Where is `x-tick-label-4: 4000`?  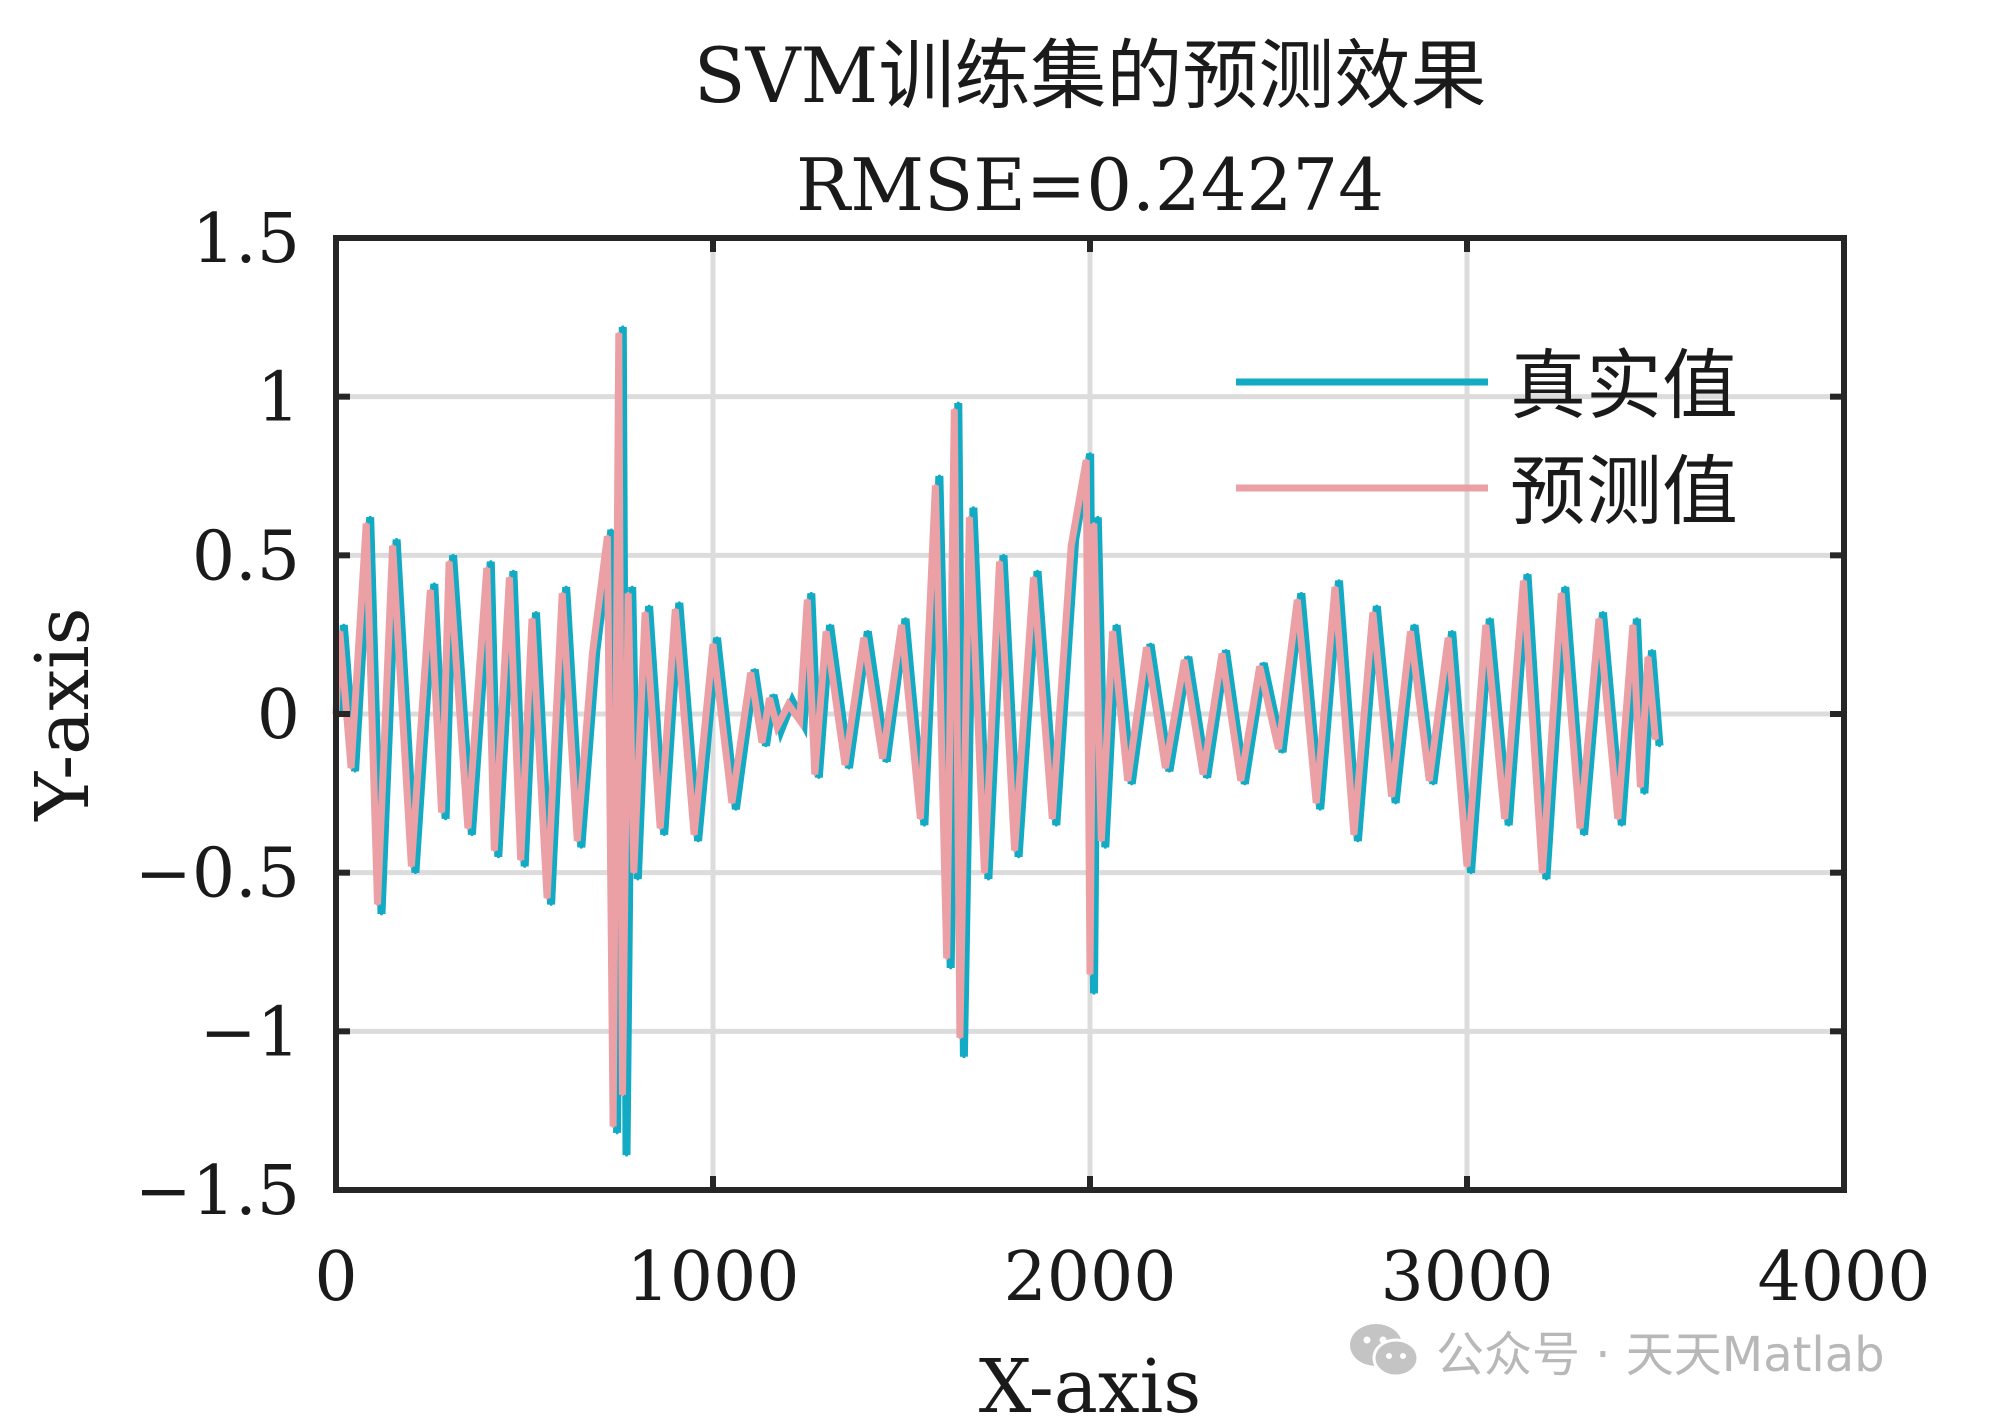
x-tick-label-4: 4000 is located at coordinates (1843, 1277).